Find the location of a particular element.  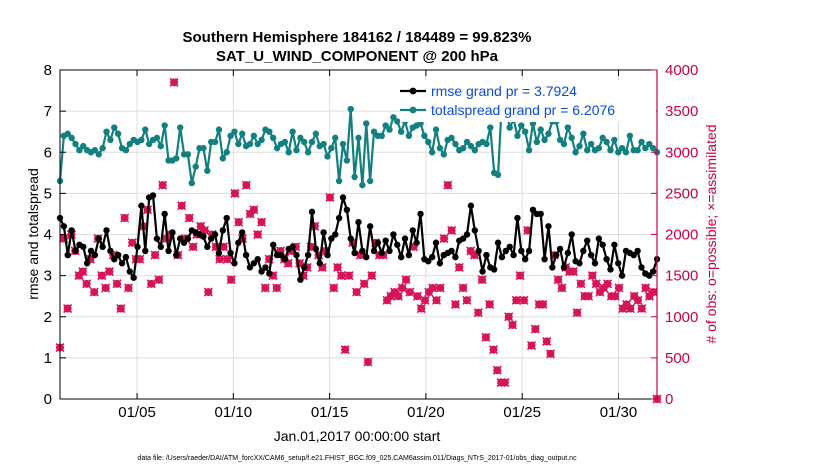

x-tick-label: 01/25 is located at coordinates (522, 412).